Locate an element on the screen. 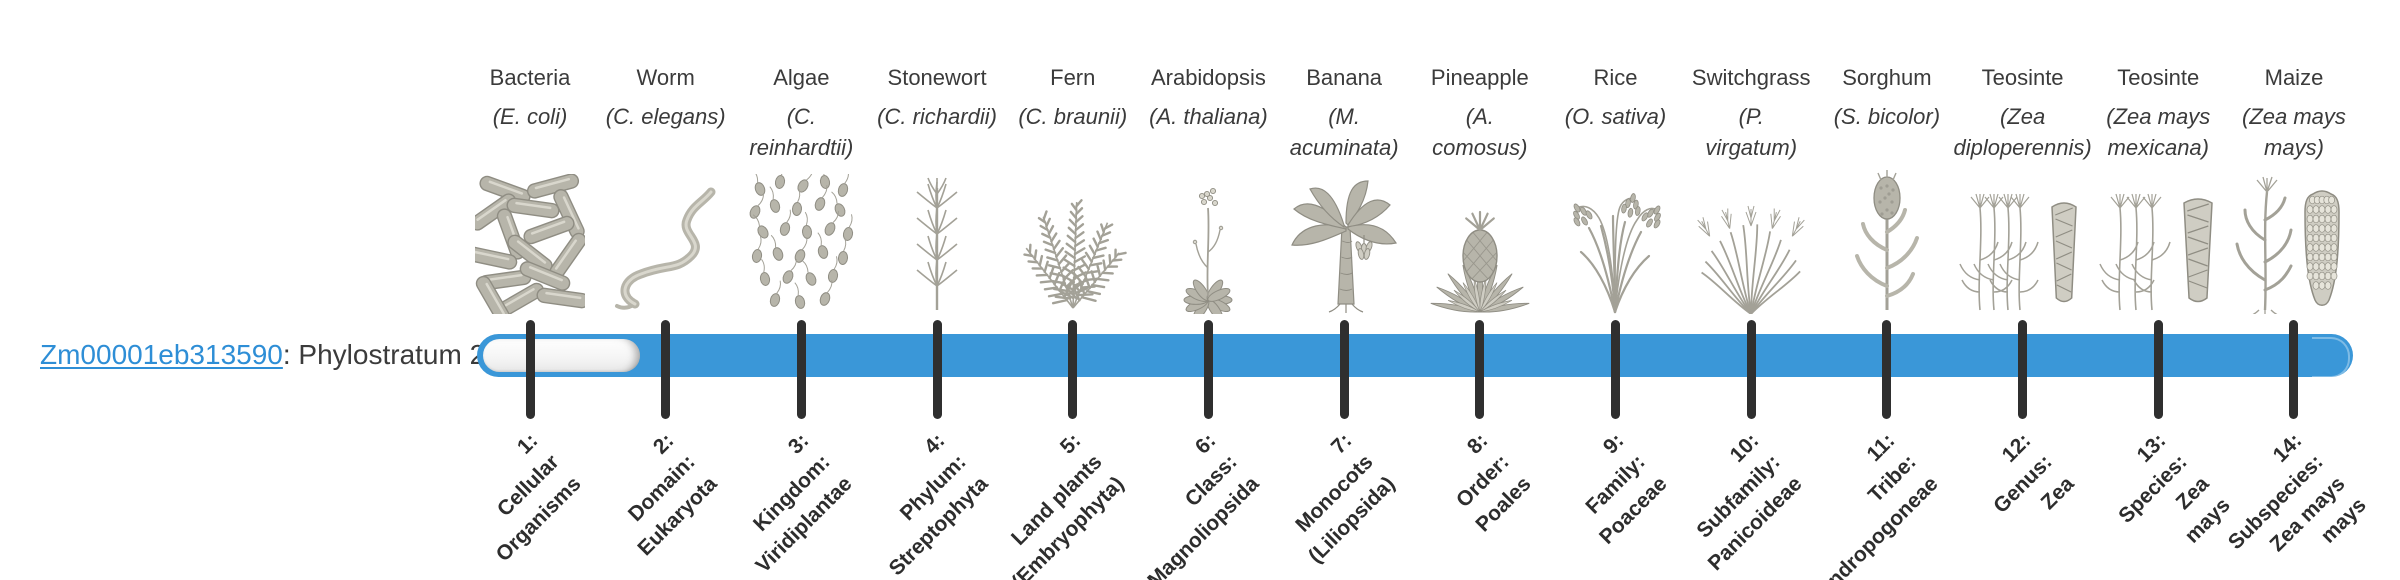  organism-name: Fern is located at coordinates (1073, 77).